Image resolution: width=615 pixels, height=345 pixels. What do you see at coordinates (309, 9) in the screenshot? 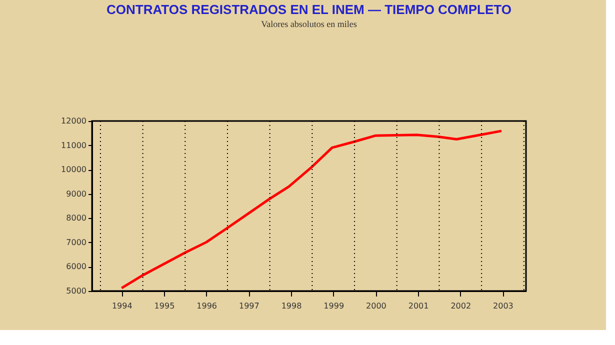
I see `chart-title: CONTRATOS REGISTRADOS EN EL INEM — TIEMPO COMPLETO` at bounding box center [309, 9].